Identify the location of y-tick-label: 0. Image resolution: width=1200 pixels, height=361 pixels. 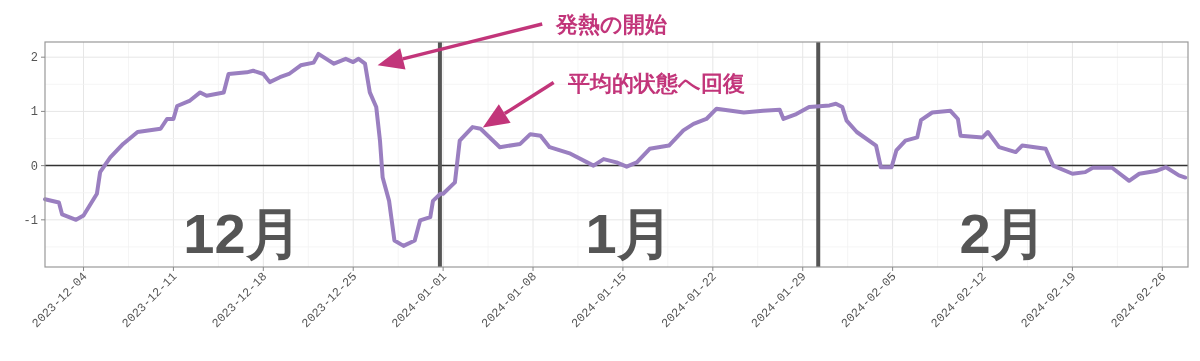
(34, 166).